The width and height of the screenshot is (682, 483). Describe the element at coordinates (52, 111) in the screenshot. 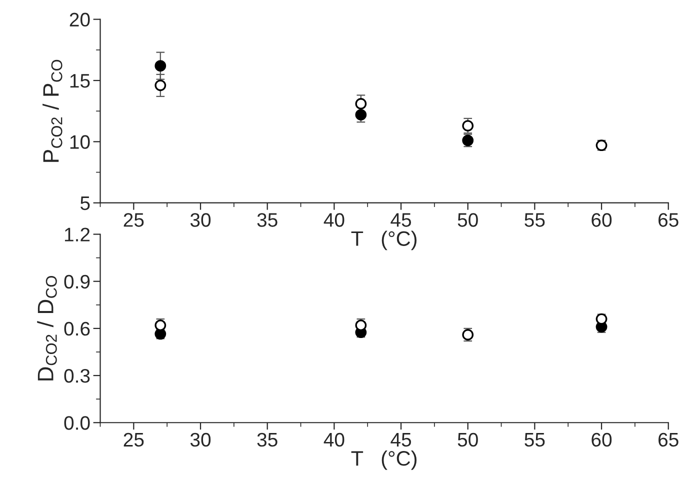

I see `y-axis-title: P$_{CO2}$ / P$_{CO}$` at that location.